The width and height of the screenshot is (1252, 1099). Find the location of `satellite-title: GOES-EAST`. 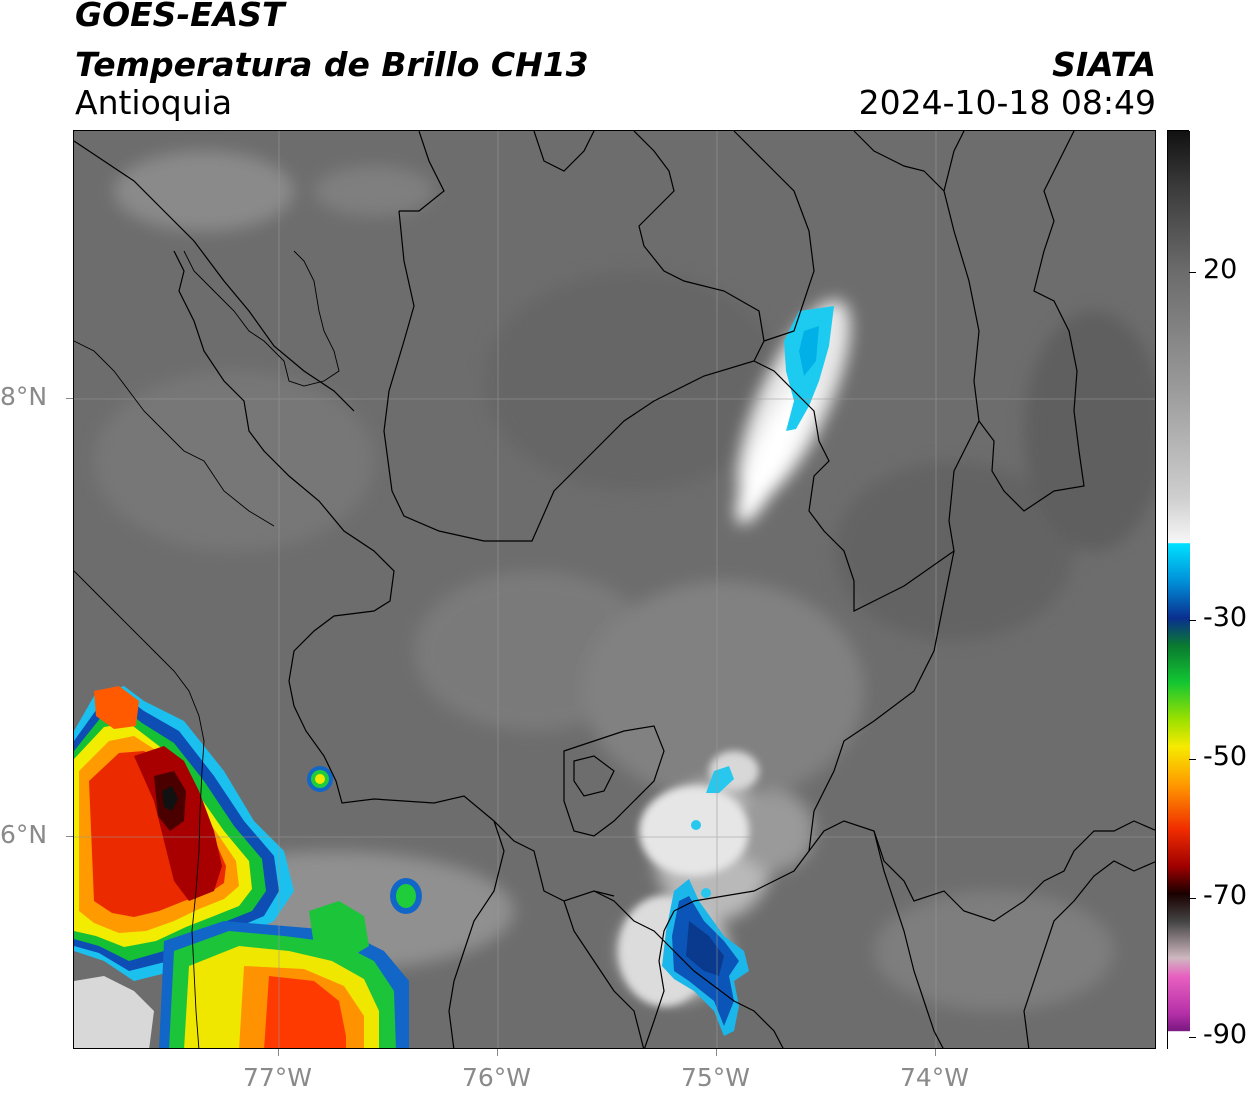

satellite-title: GOES-EAST is located at coordinates (180, 17).